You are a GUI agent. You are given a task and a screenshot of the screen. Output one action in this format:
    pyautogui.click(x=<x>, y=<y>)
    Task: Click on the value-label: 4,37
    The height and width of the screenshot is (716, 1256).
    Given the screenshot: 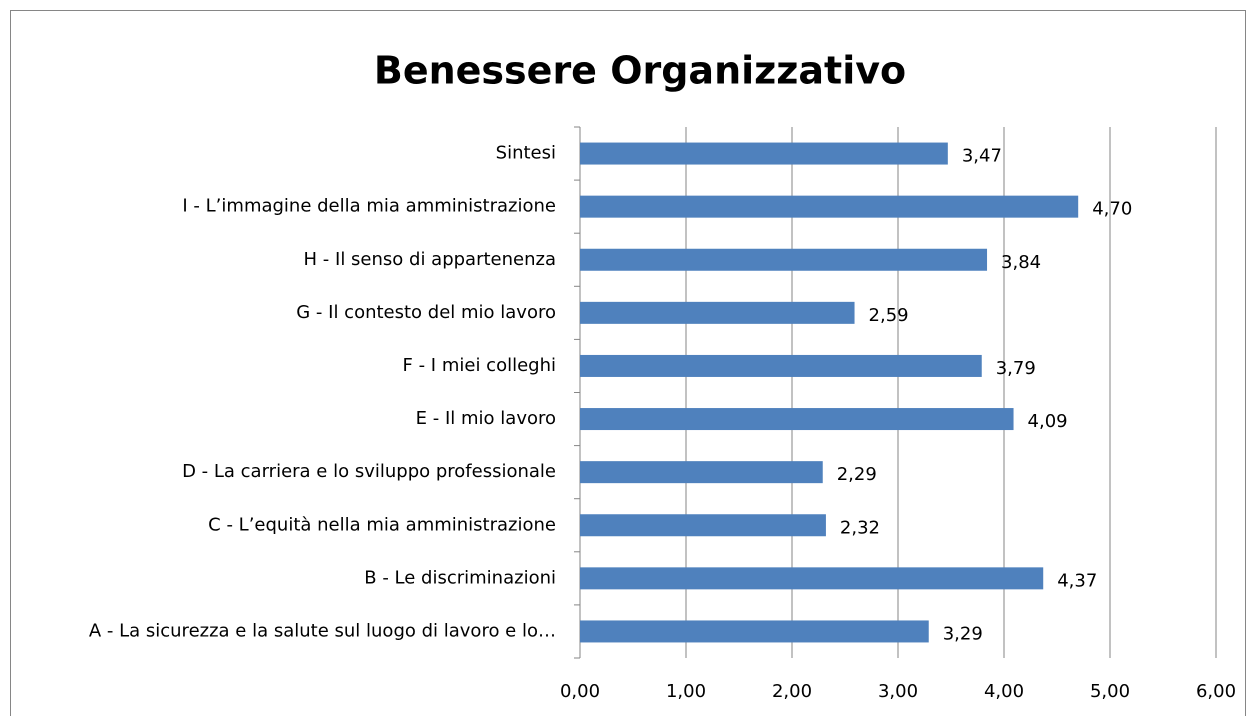 What is the action you would take?
    pyautogui.click(x=1077, y=580)
    